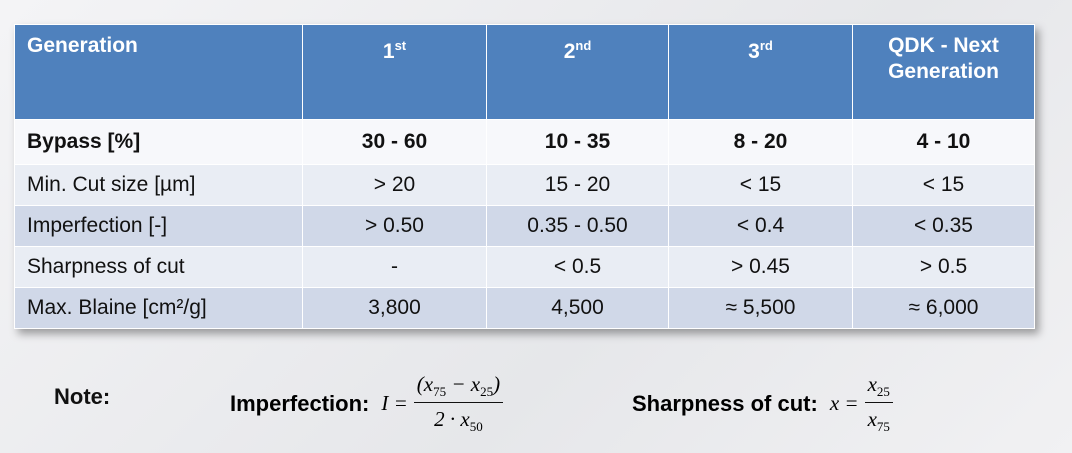 The height and width of the screenshot is (453, 1072). I want to click on row-label: Min. Cut size [µm], so click(158, 185).